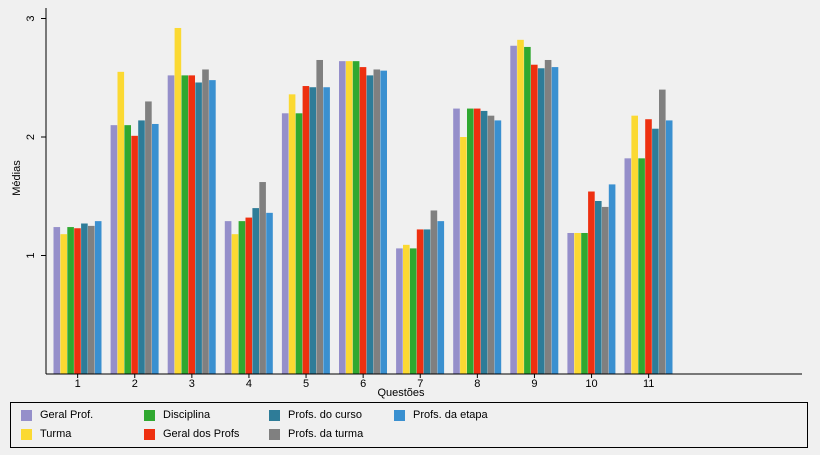 This screenshot has height=455, width=820. I want to click on bar-q6-s5, so click(377, 222).